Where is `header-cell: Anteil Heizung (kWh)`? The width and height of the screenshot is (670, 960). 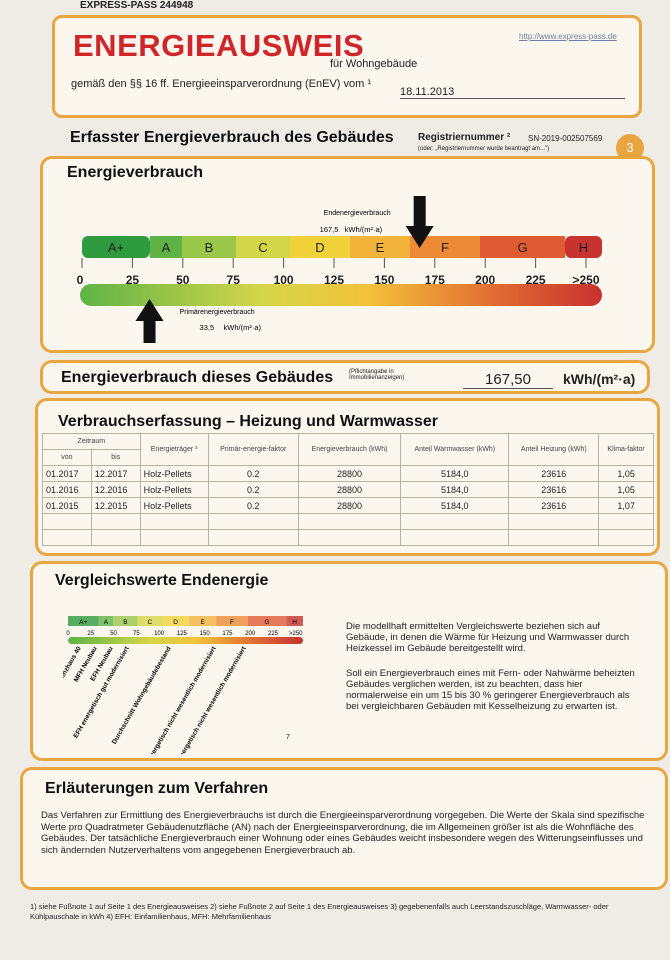
header-cell: Anteil Heizung (kWh) is located at coordinates (554, 449).